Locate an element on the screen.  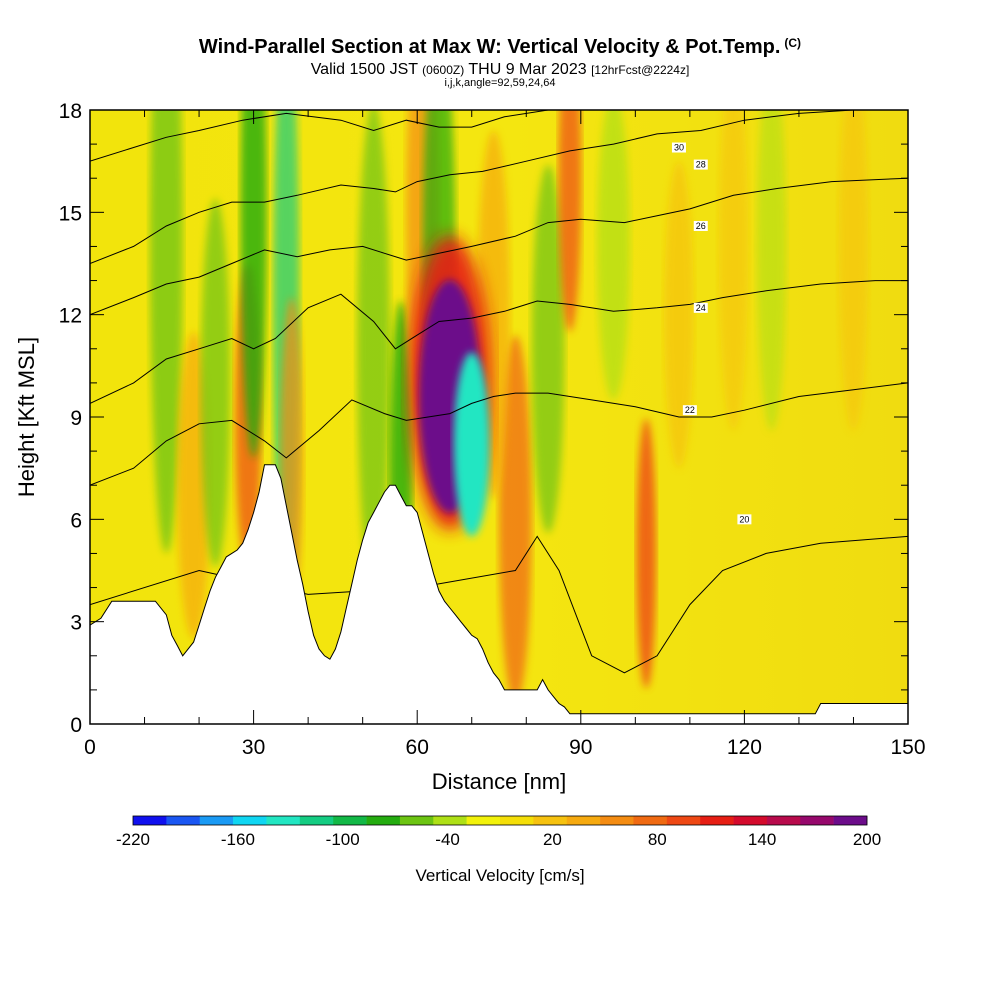
isentrope-label: 22 is located at coordinates (690, 410).